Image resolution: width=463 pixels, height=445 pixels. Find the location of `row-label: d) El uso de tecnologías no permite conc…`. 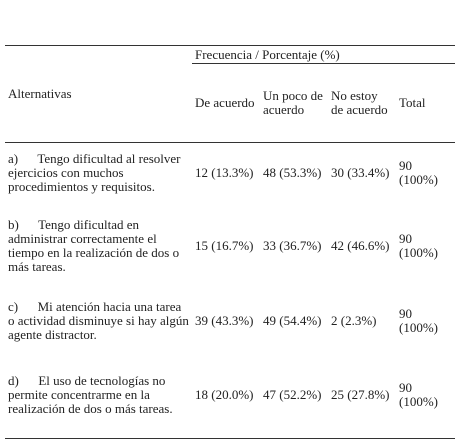

row-label: d) El uso de tecnologías no permite conc… is located at coordinates (90, 395).